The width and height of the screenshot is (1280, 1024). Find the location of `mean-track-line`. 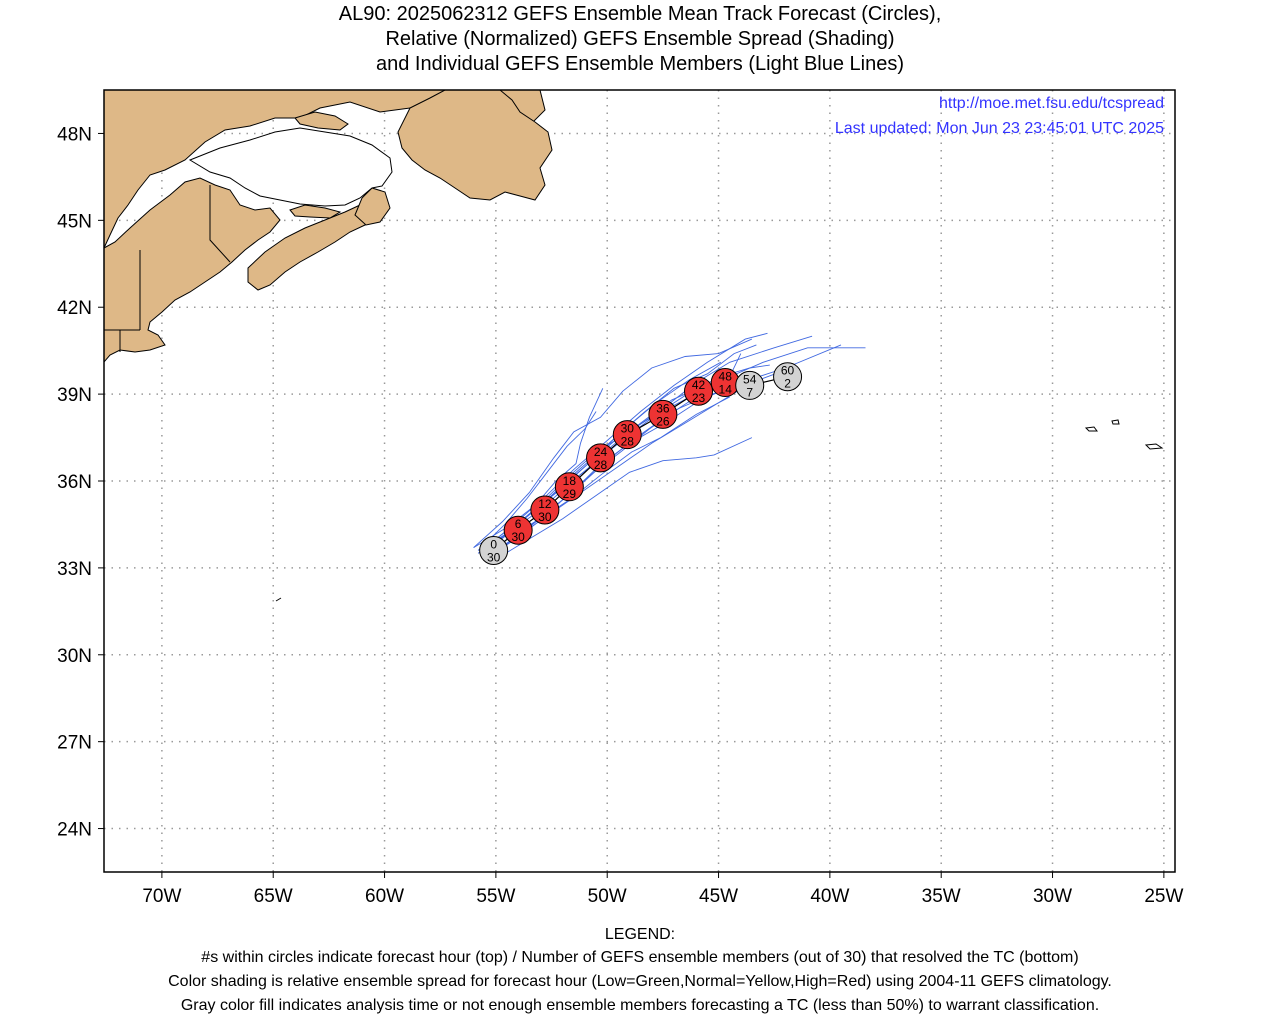

mean-track-line is located at coordinates (640, 463).